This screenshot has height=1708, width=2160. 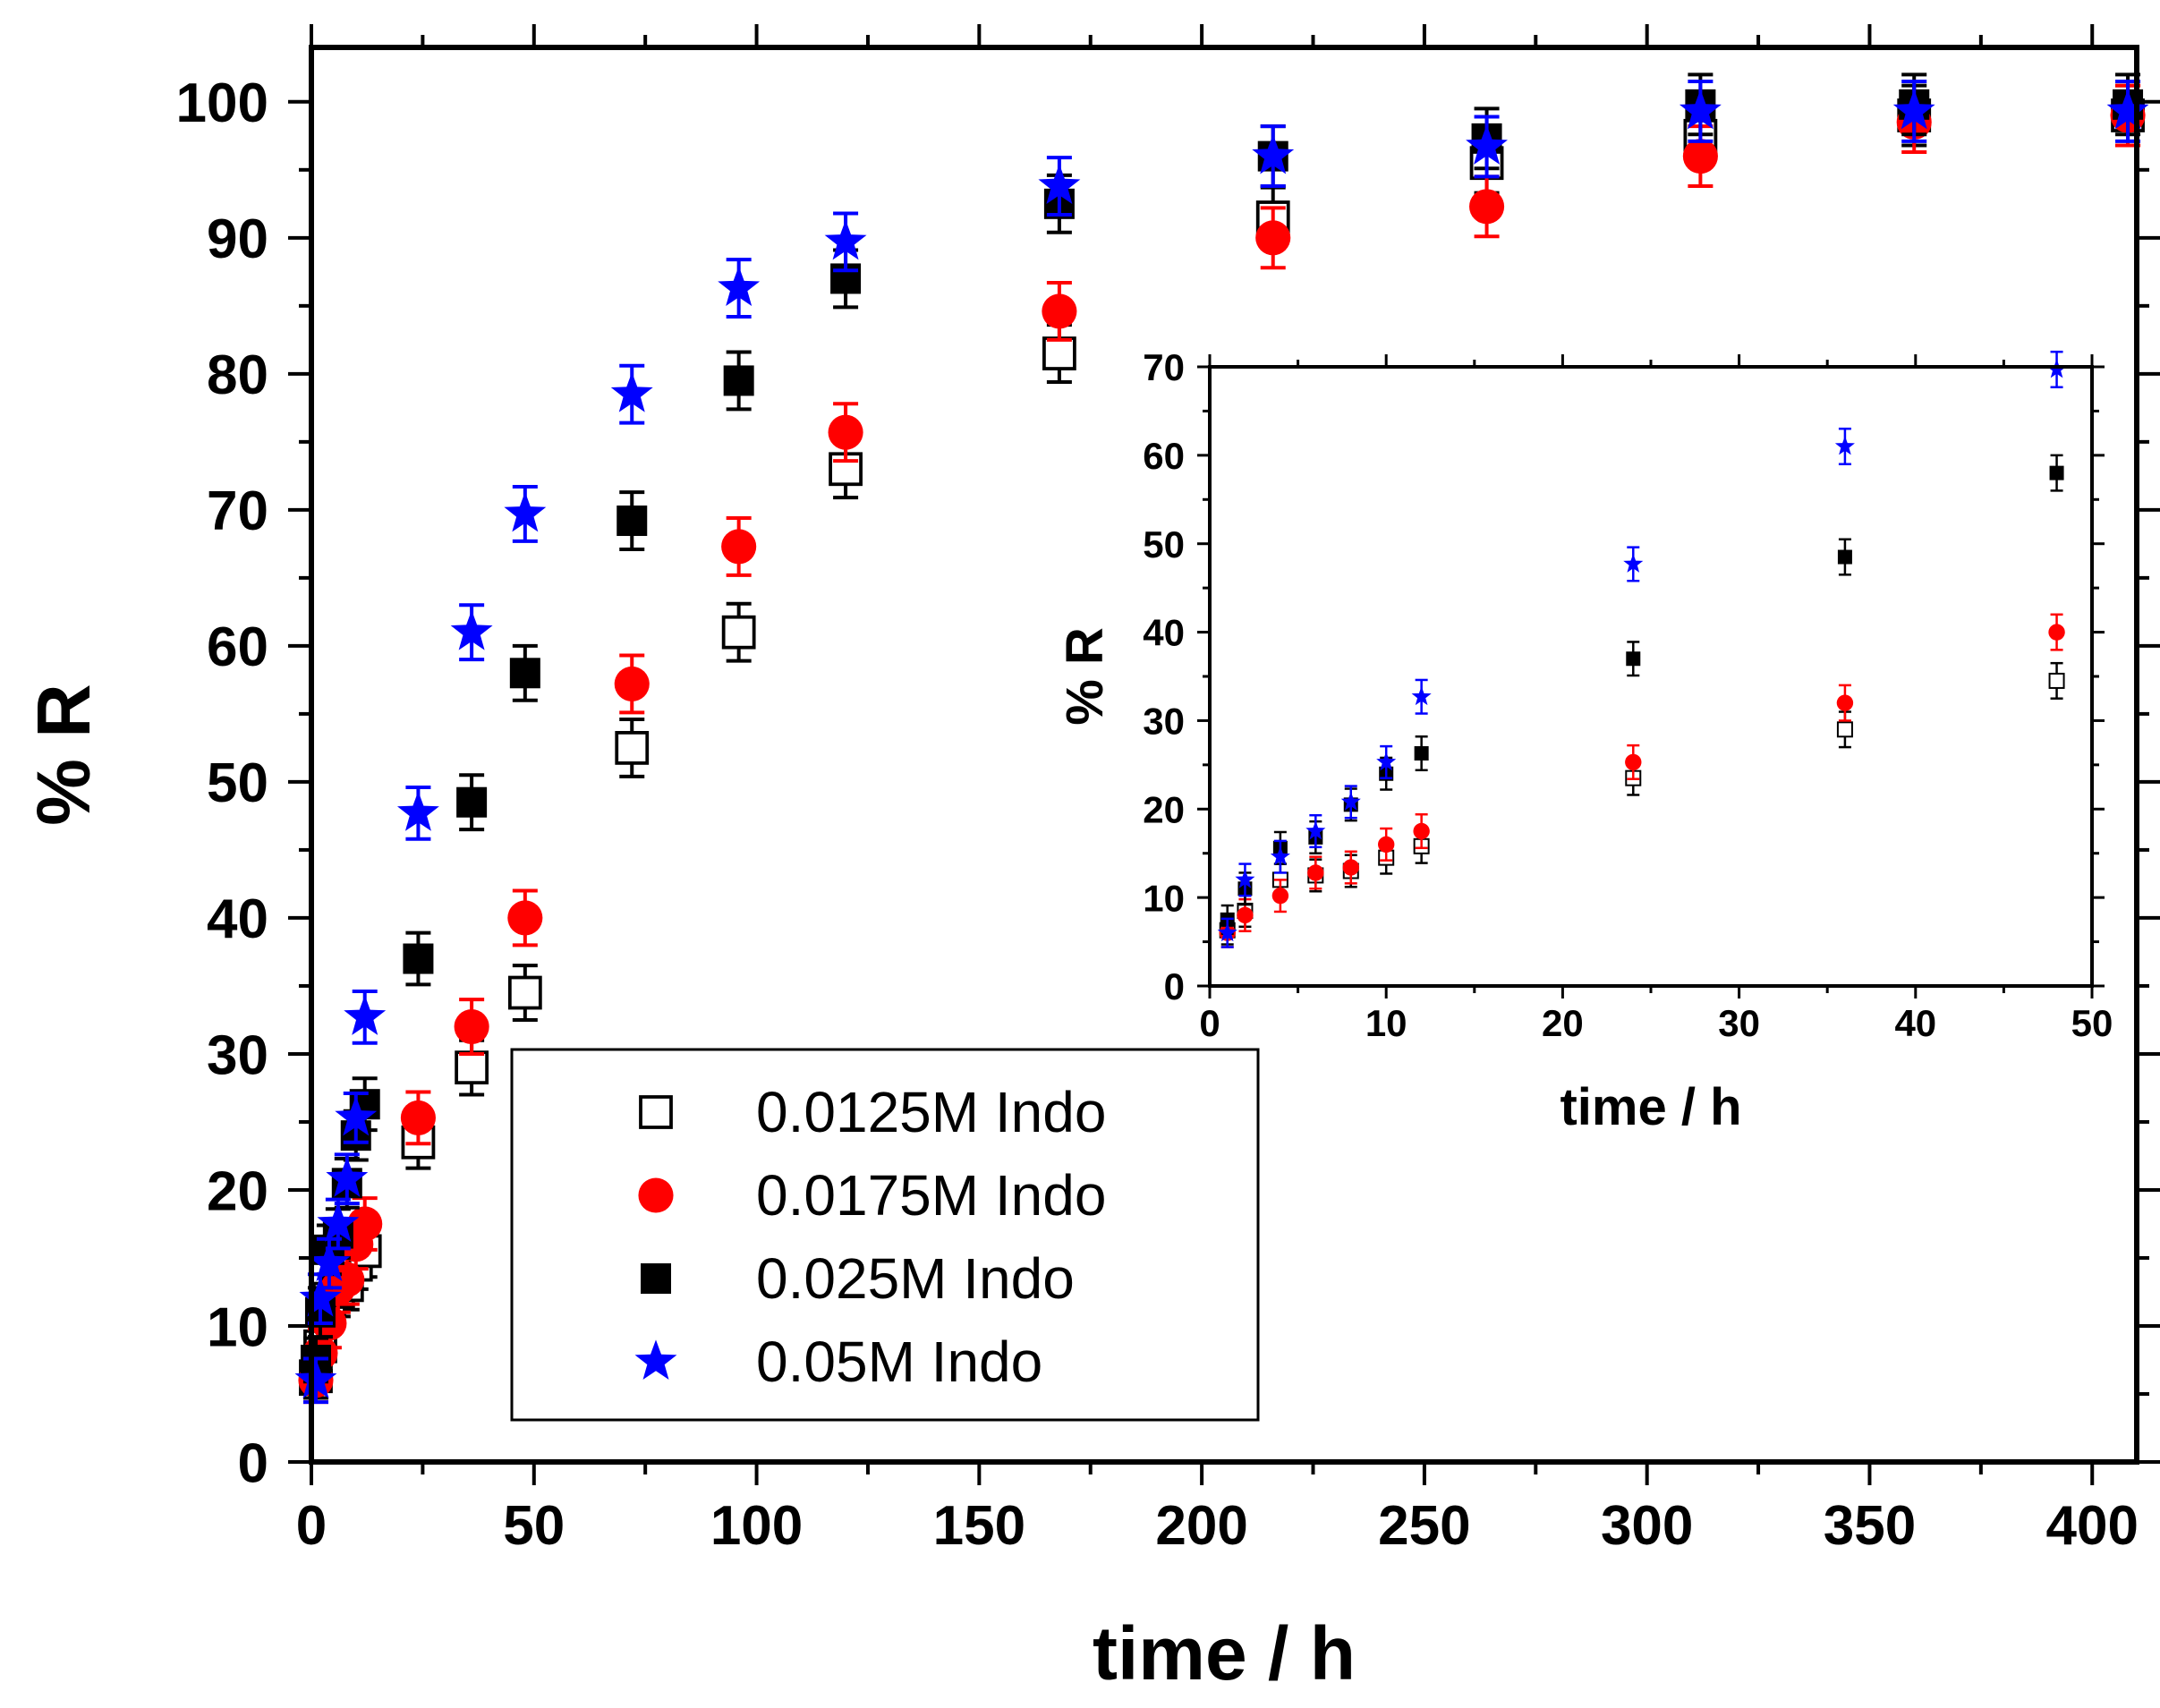 What do you see at coordinates (899, 1362) in the screenshot?
I see `legend-label: 0.05M Indo` at bounding box center [899, 1362].